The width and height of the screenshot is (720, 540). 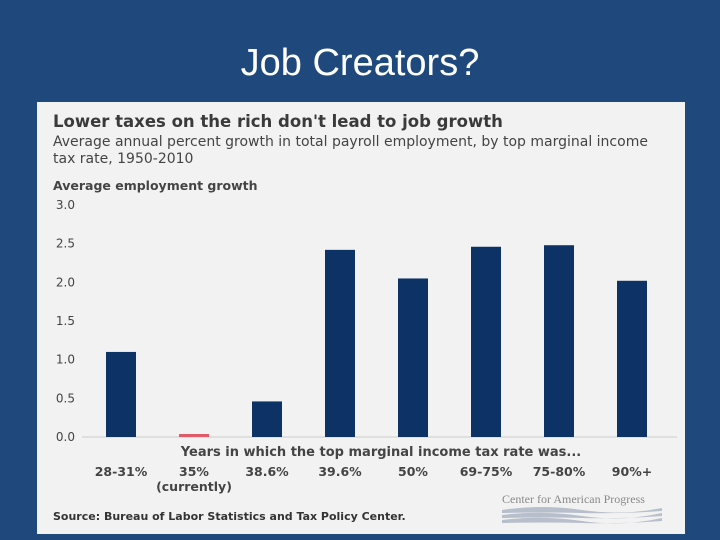 What do you see at coordinates (65, 282) in the screenshot?
I see `y-tick-label: 2.0` at bounding box center [65, 282].